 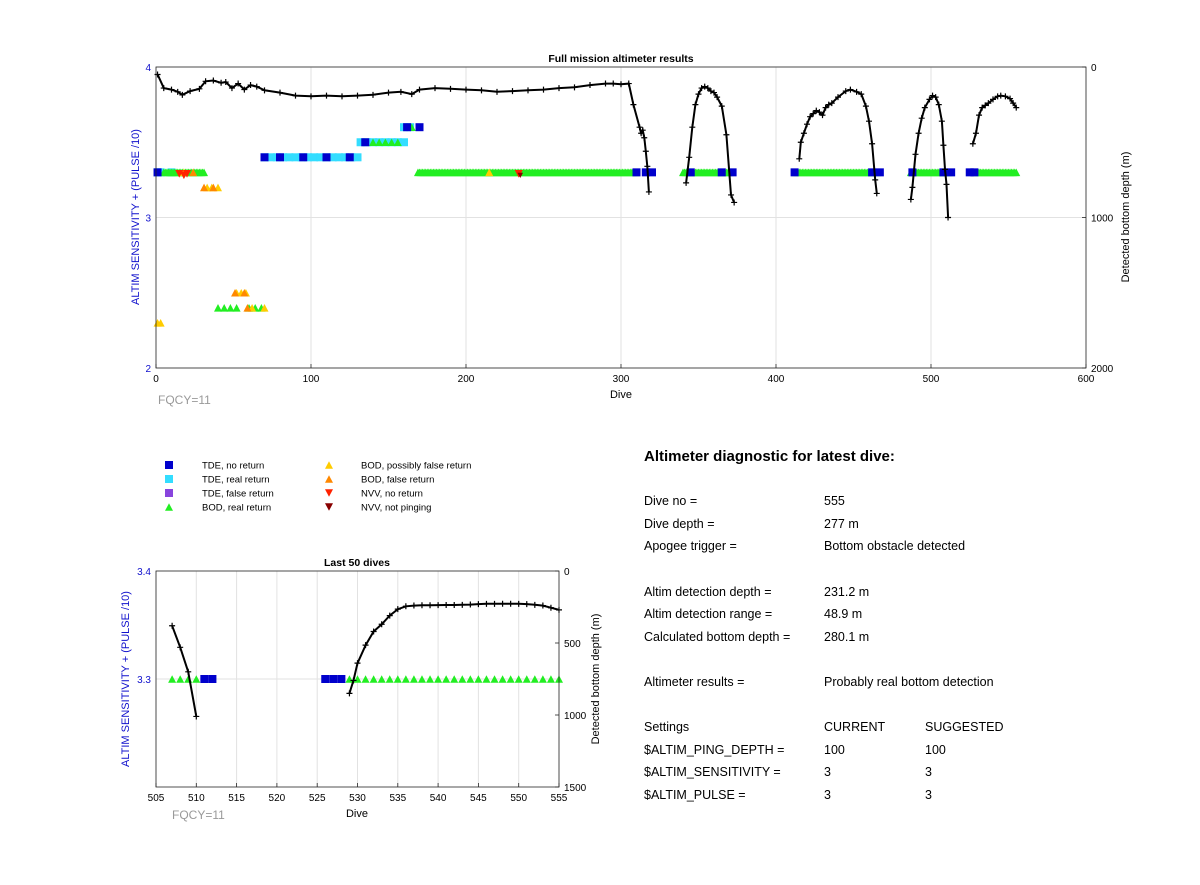 What do you see at coordinates (264, 308) in the screenshot?
I see `bod-possibly-false-point` at bounding box center [264, 308].